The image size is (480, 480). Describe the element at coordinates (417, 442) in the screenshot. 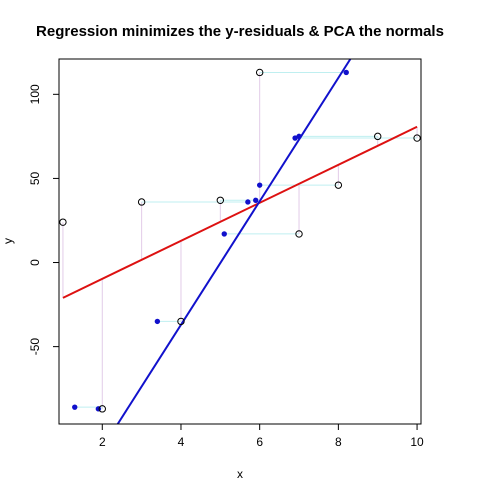

I see `x-tick-label: 10` at that location.